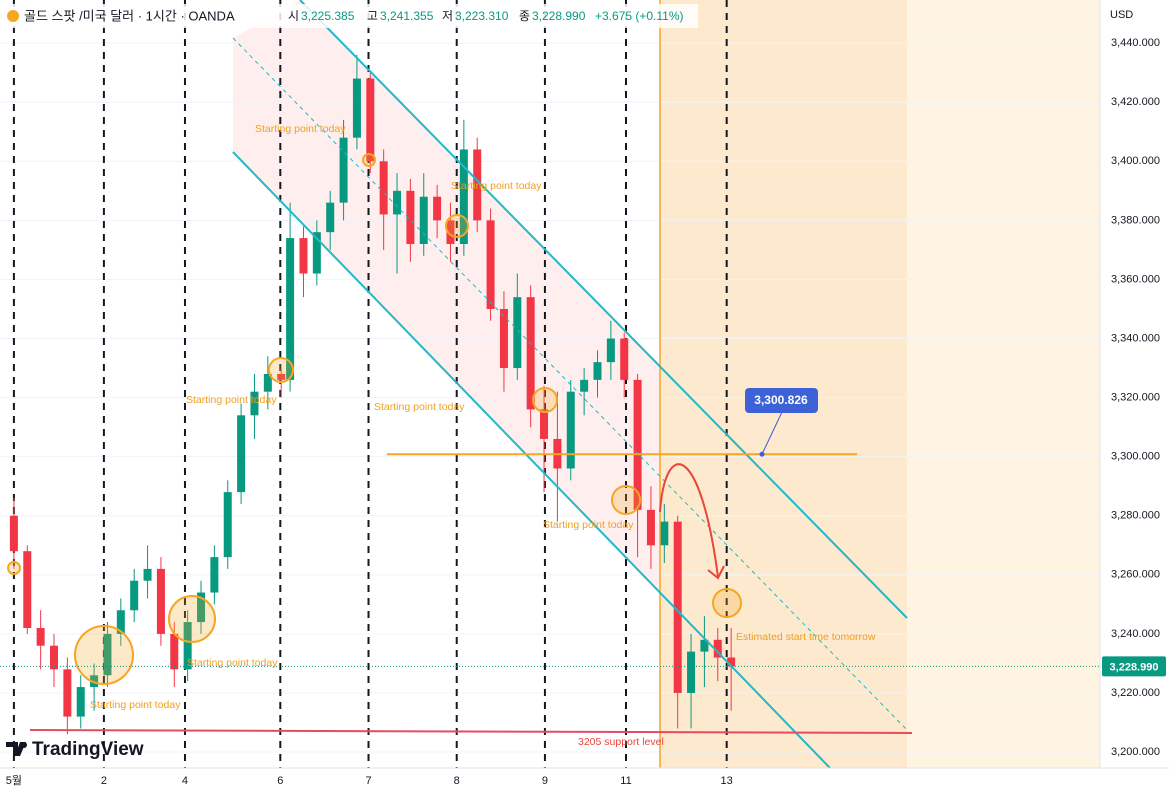 The image size is (1169, 798). What do you see at coordinates (559, 16) in the screenshot?
I see `ohlc-value: 3,228.990` at bounding box center [559, 16].